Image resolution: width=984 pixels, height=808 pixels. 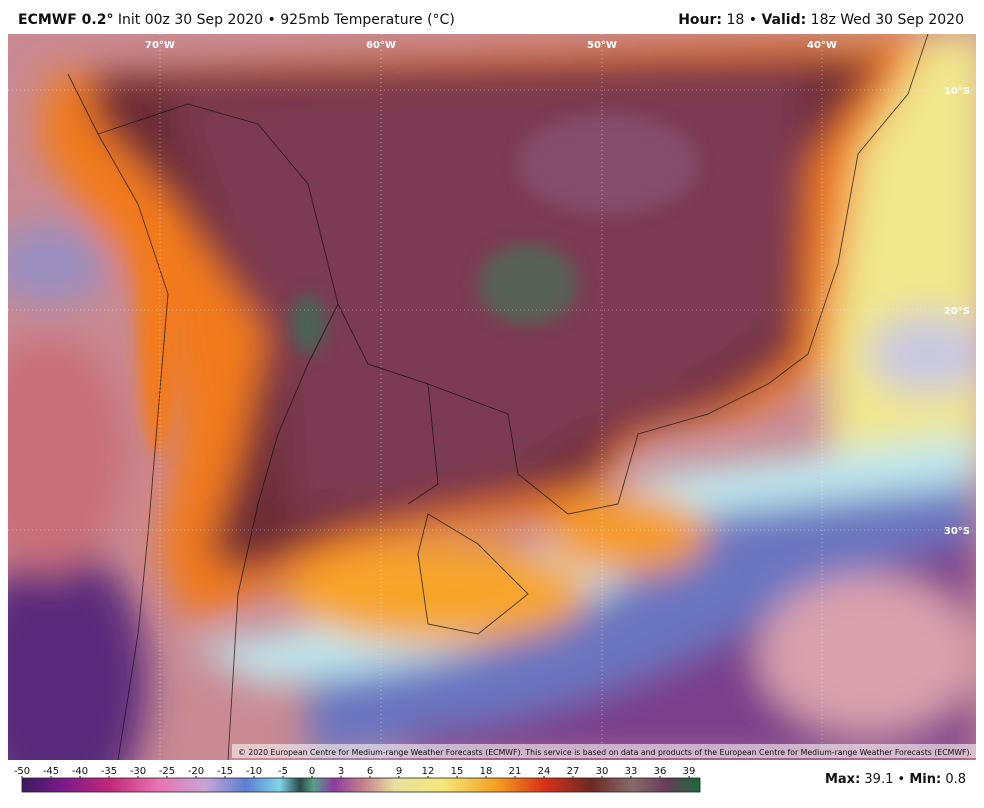 What do you see at coordinates (283, 771) in the screenshot?
I see `colorbar-label: -5` at bounding box center [283, 771].